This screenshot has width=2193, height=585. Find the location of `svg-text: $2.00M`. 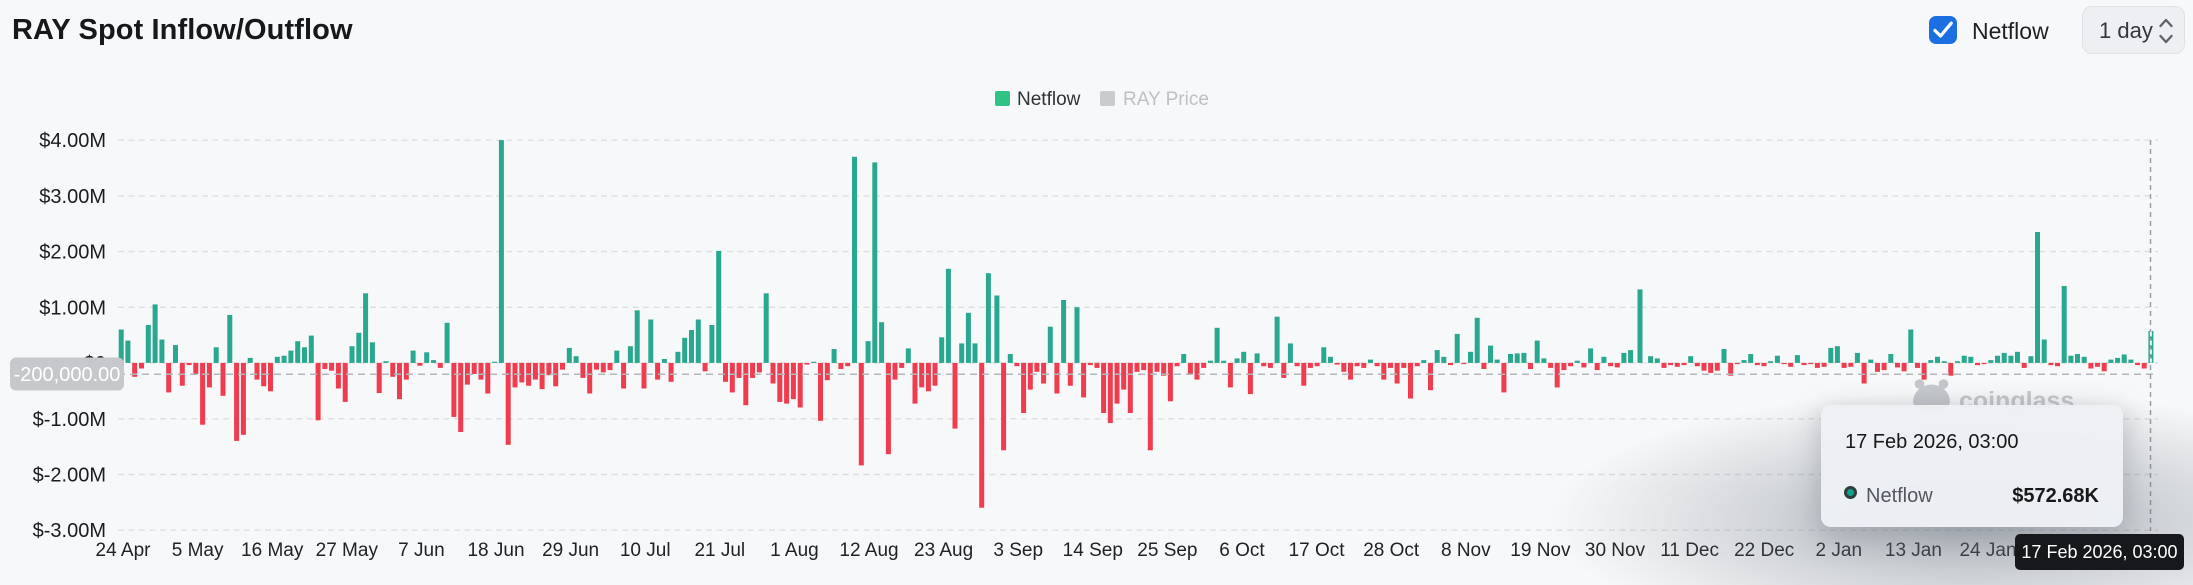

svg-text: $2.00M is located at coordinates (72, 253).